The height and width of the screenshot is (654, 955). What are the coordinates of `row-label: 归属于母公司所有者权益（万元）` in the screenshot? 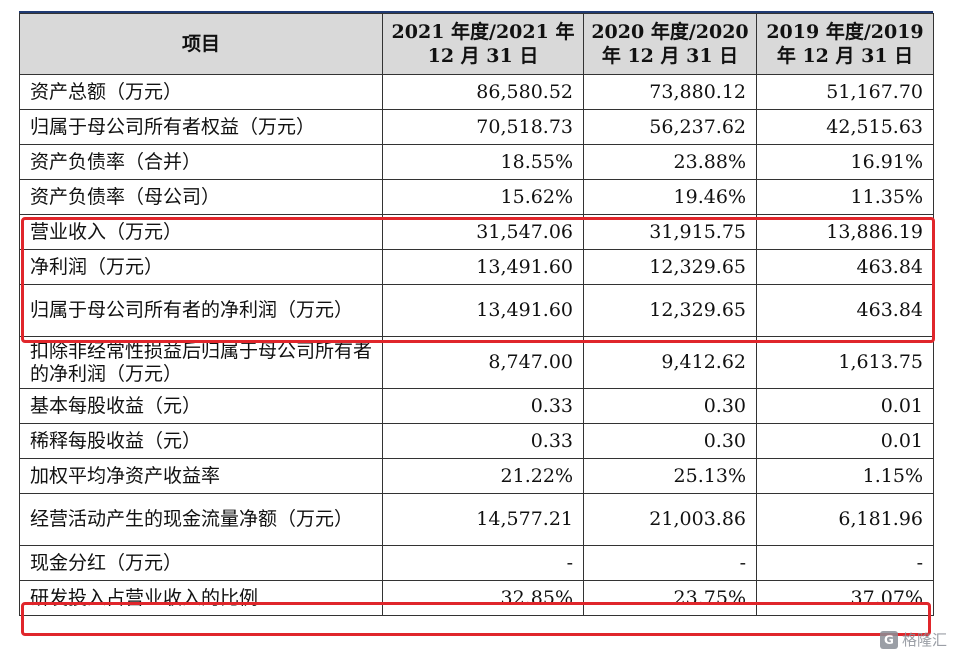 It's located at (201, 127).